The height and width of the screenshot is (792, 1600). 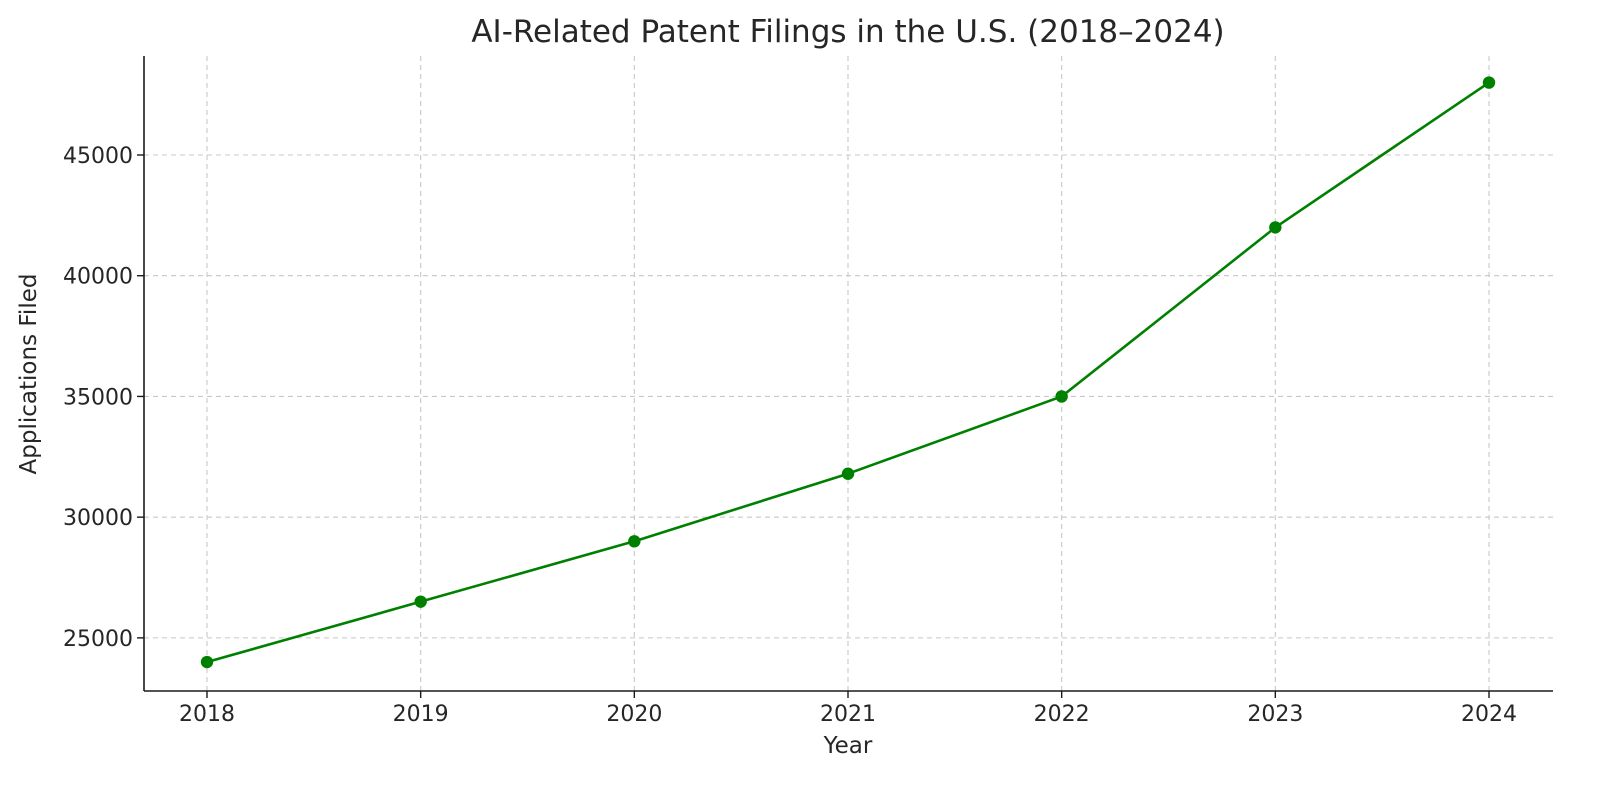 What do you see at coordinates (98, 277) in the screenshot?
I see `y-tick-label: 40000` at bounding box center [98, 277].